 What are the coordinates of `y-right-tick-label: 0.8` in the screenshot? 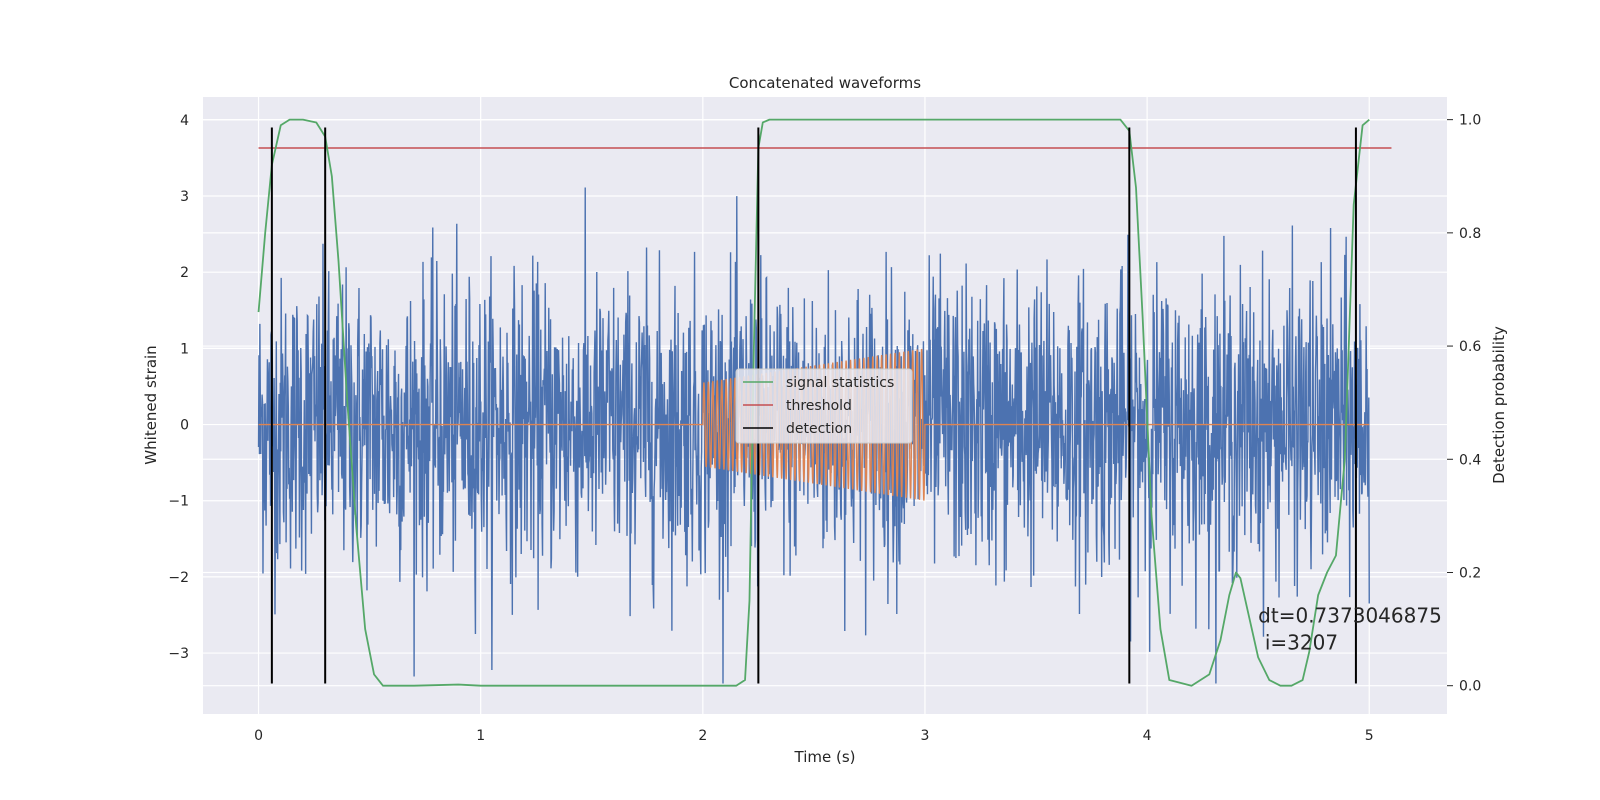 It's located at (1470, 234).